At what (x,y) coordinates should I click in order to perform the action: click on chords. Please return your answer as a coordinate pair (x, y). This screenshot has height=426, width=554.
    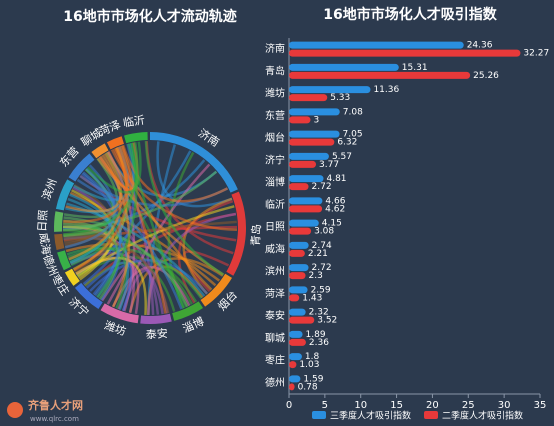
    Looking at the image, I should click on (150, 228).